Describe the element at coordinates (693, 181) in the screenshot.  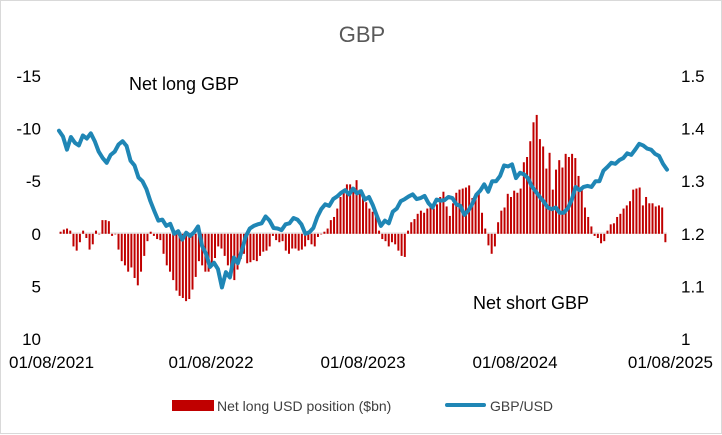
I see `right-tick-label: 1.3` at that location.